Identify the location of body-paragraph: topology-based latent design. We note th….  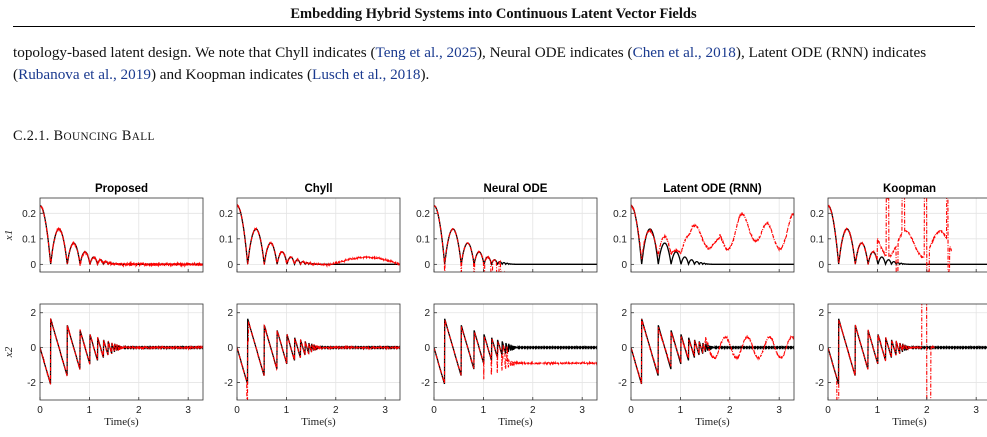
(495, 64).